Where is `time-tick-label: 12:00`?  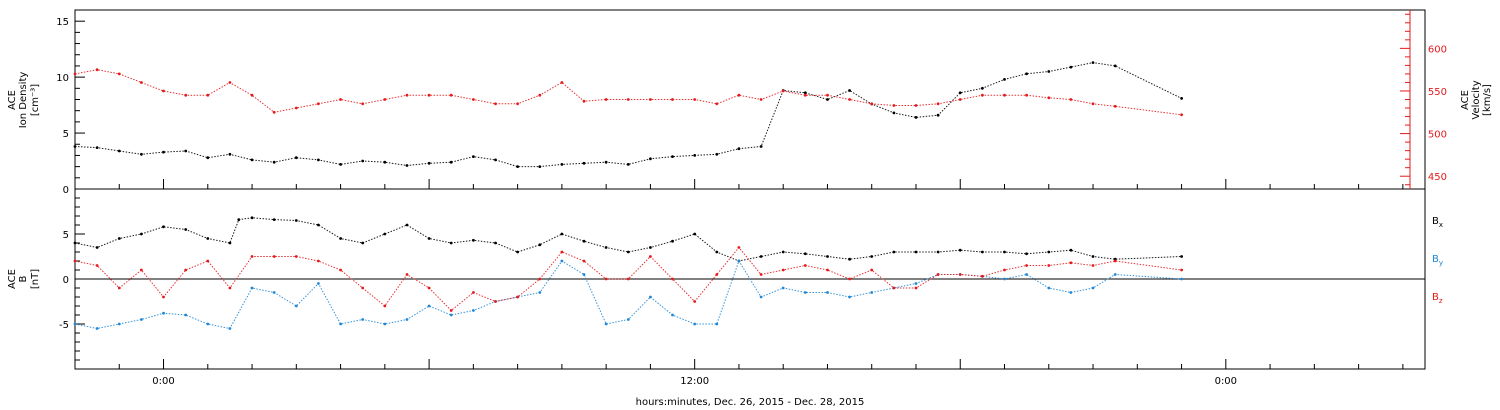 time-tick-label: 12:00 is located at coordinates (694, 381).